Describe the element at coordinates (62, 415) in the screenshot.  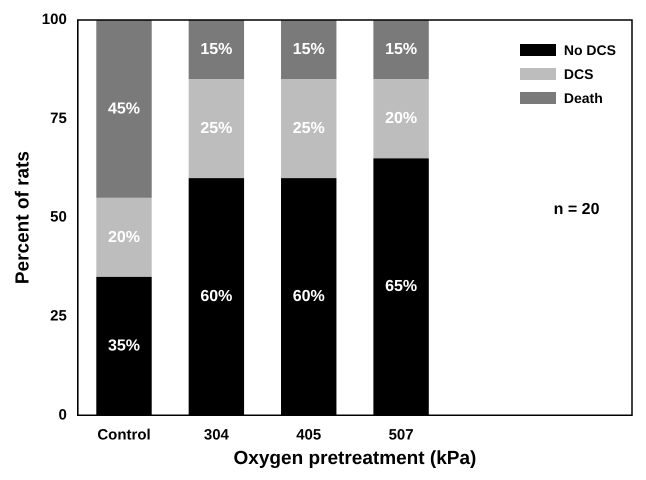
I see `y-tick-label: 0` at that location.